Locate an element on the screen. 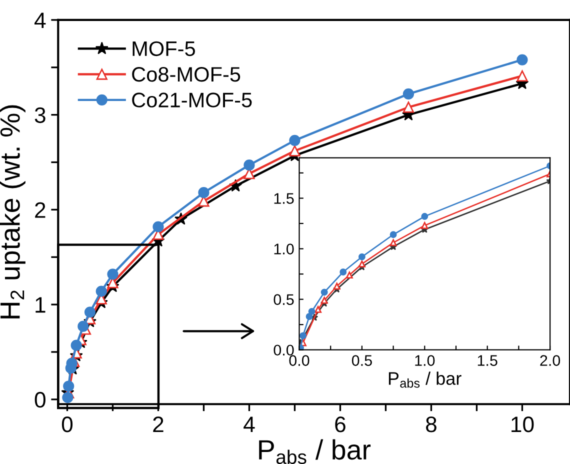 The width and height of the screenshot is (570, 464). legend-label: Co21-MOF-5 is located at coordinates (192, 100).